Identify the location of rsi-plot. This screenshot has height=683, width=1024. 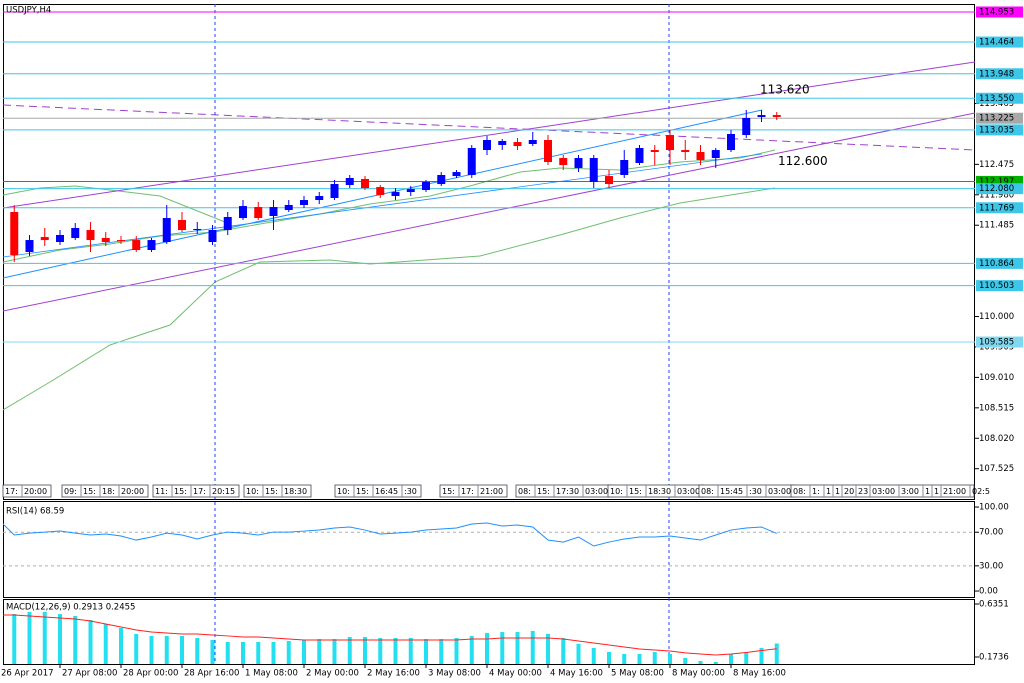
(489, 544).